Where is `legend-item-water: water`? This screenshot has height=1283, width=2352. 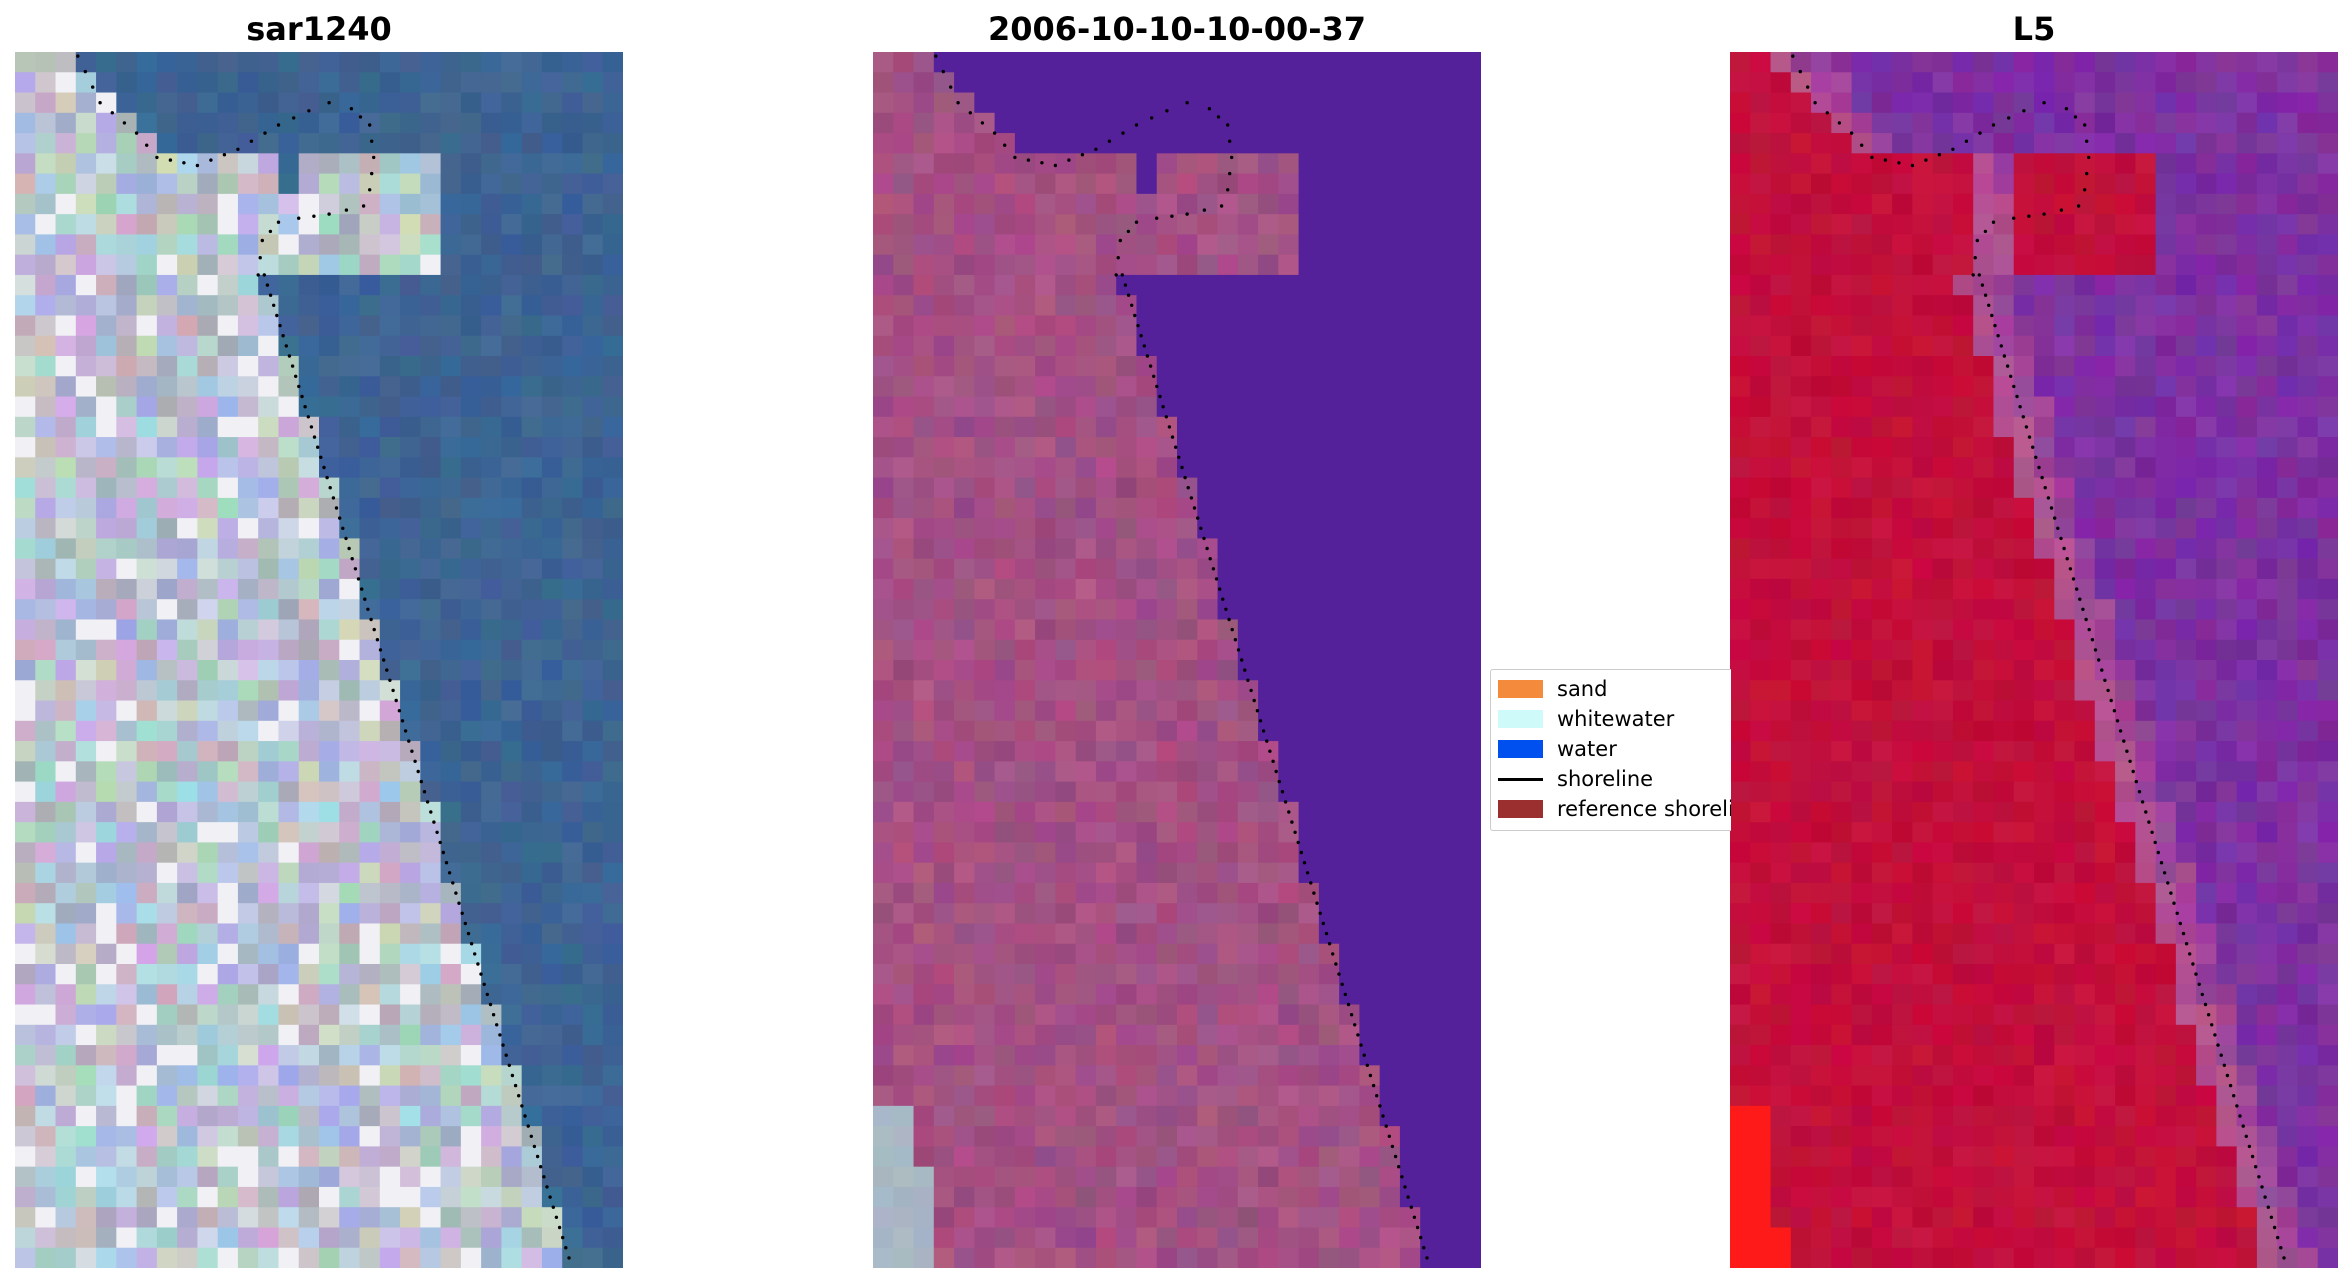
legend-item-water: water is located at coordinates (1611, 749).